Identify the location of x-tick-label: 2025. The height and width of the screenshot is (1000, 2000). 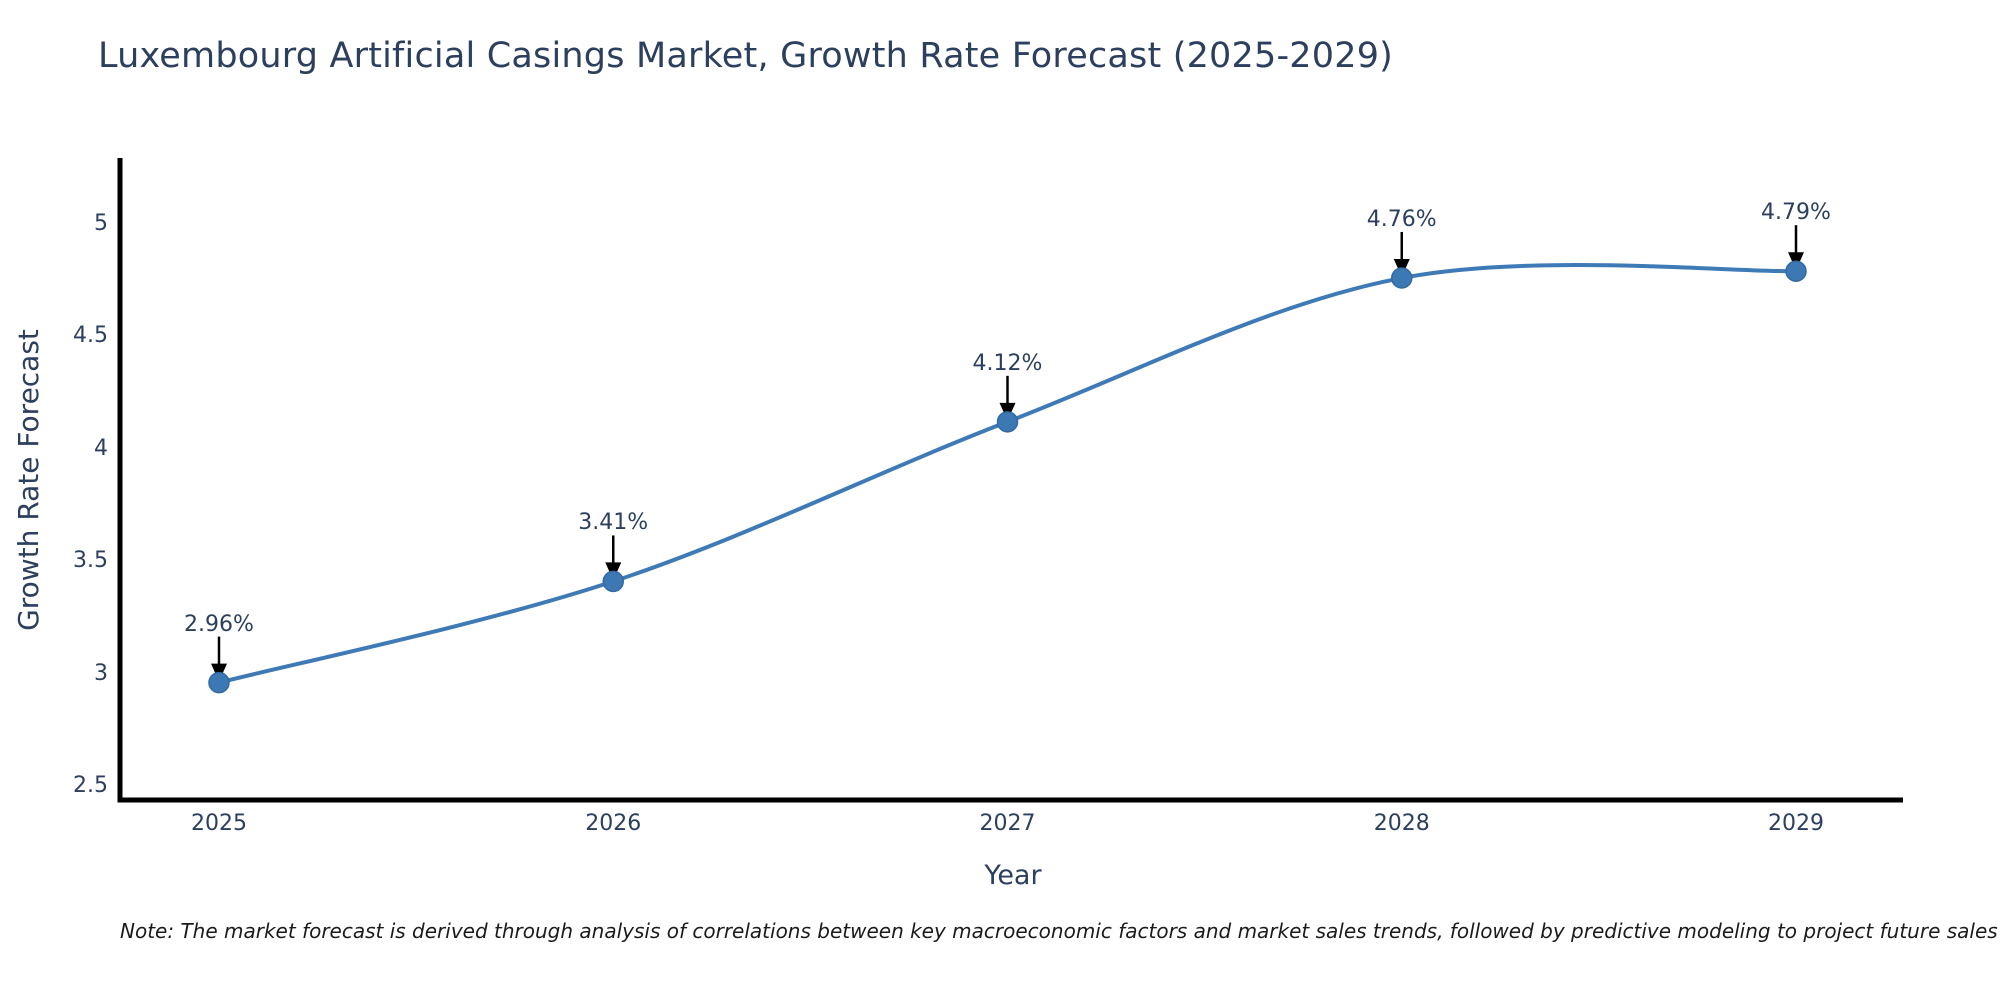
(219, 823).